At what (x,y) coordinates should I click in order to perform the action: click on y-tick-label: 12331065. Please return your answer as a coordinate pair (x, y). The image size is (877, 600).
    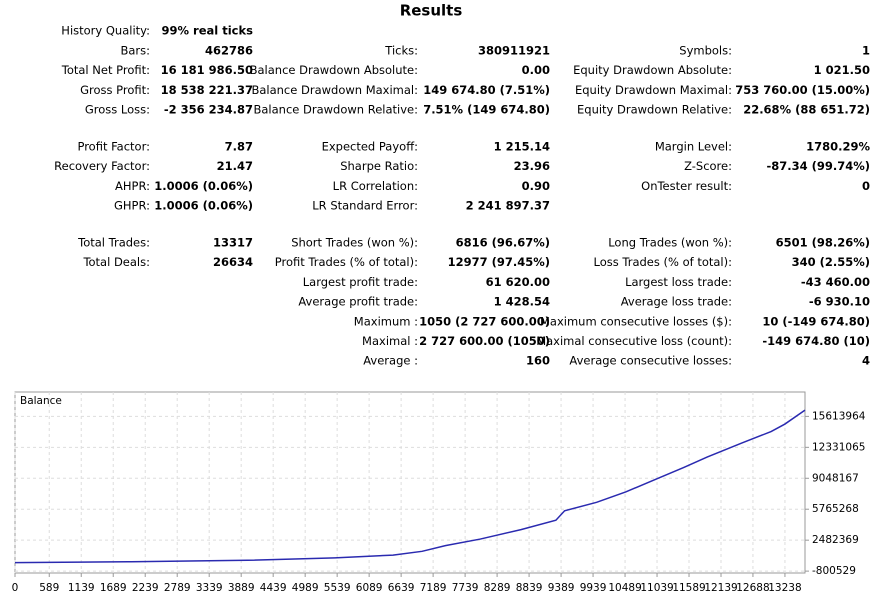
    Looking at the image, I should click on (838, 447).